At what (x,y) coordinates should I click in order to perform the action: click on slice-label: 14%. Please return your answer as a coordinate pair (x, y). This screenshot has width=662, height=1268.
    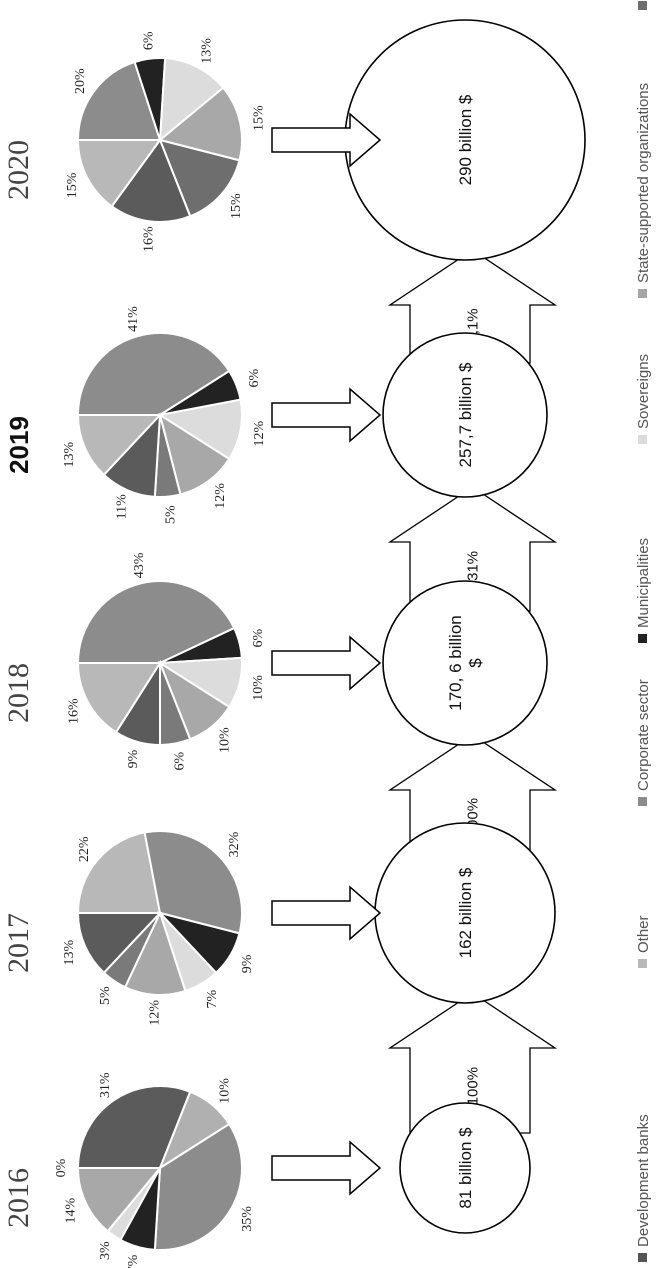
    Looking at the image, I should click on (71, 1210).